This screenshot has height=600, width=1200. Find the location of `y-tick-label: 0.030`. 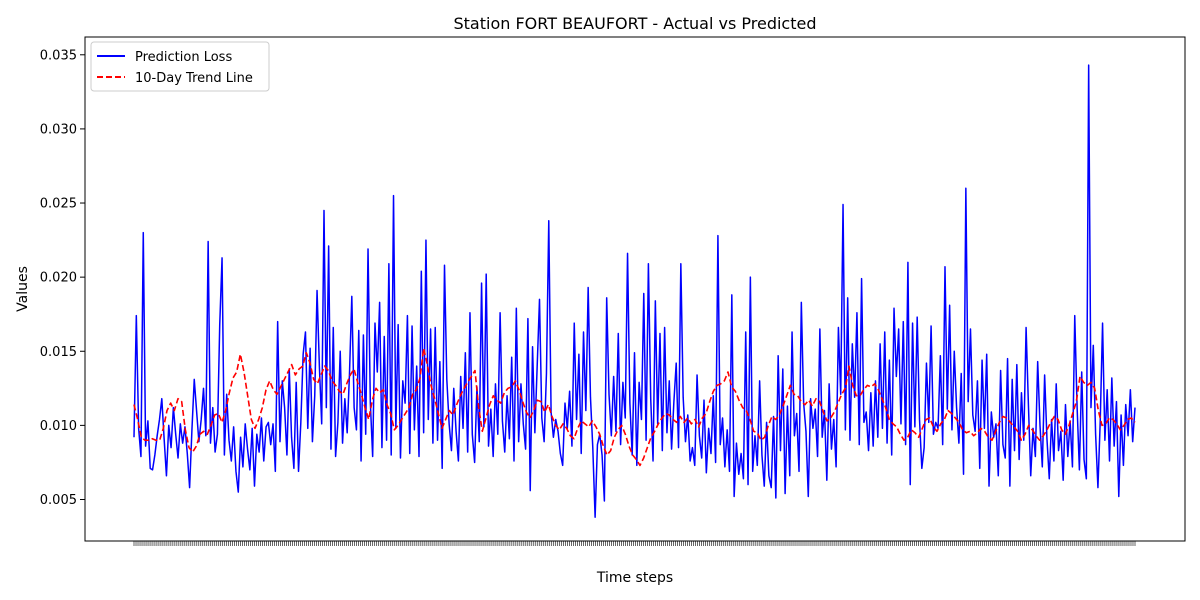

y-tick-label: 0.030 is located at coordinates (58, 129).